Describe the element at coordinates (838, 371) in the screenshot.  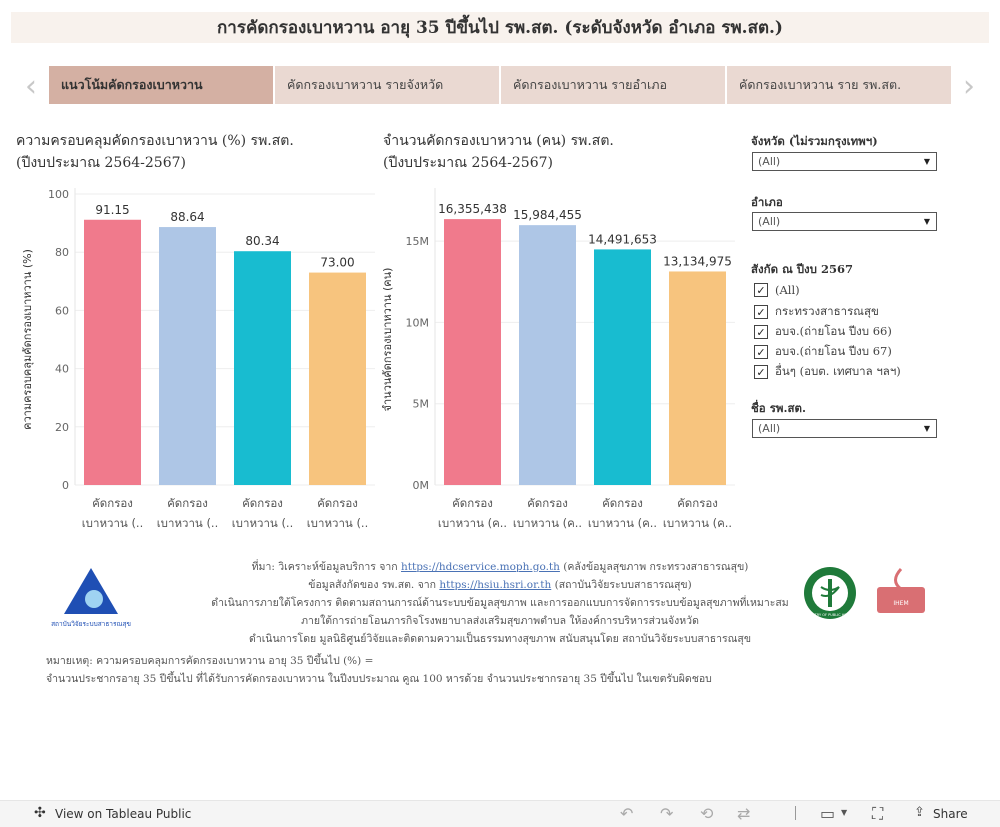
I see `affiliation-option-label: อื่นๆ (อบต. เทศบาล ฯลฯ)` at that location.